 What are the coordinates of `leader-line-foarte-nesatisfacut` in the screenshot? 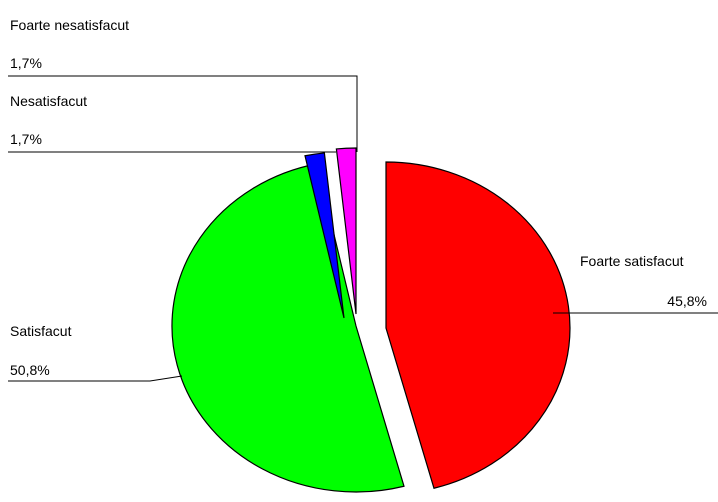 It's located at (183, 113).